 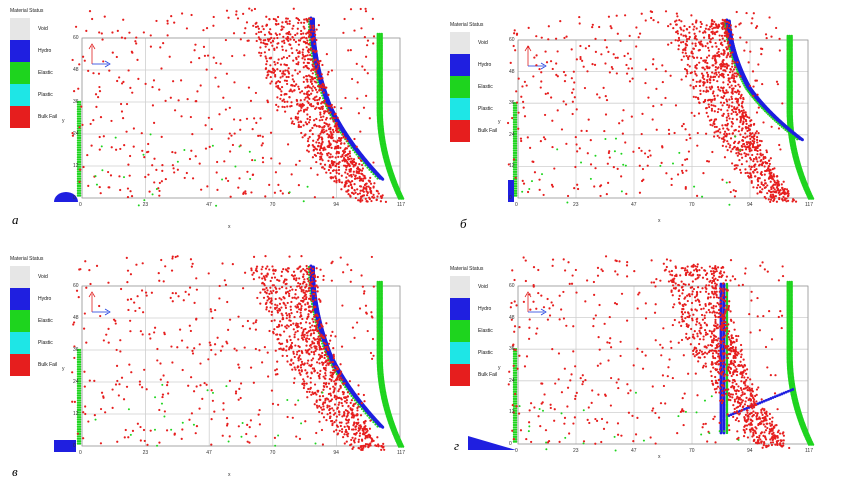 I want to click on panel-label: г, so click(x=456, y=446).